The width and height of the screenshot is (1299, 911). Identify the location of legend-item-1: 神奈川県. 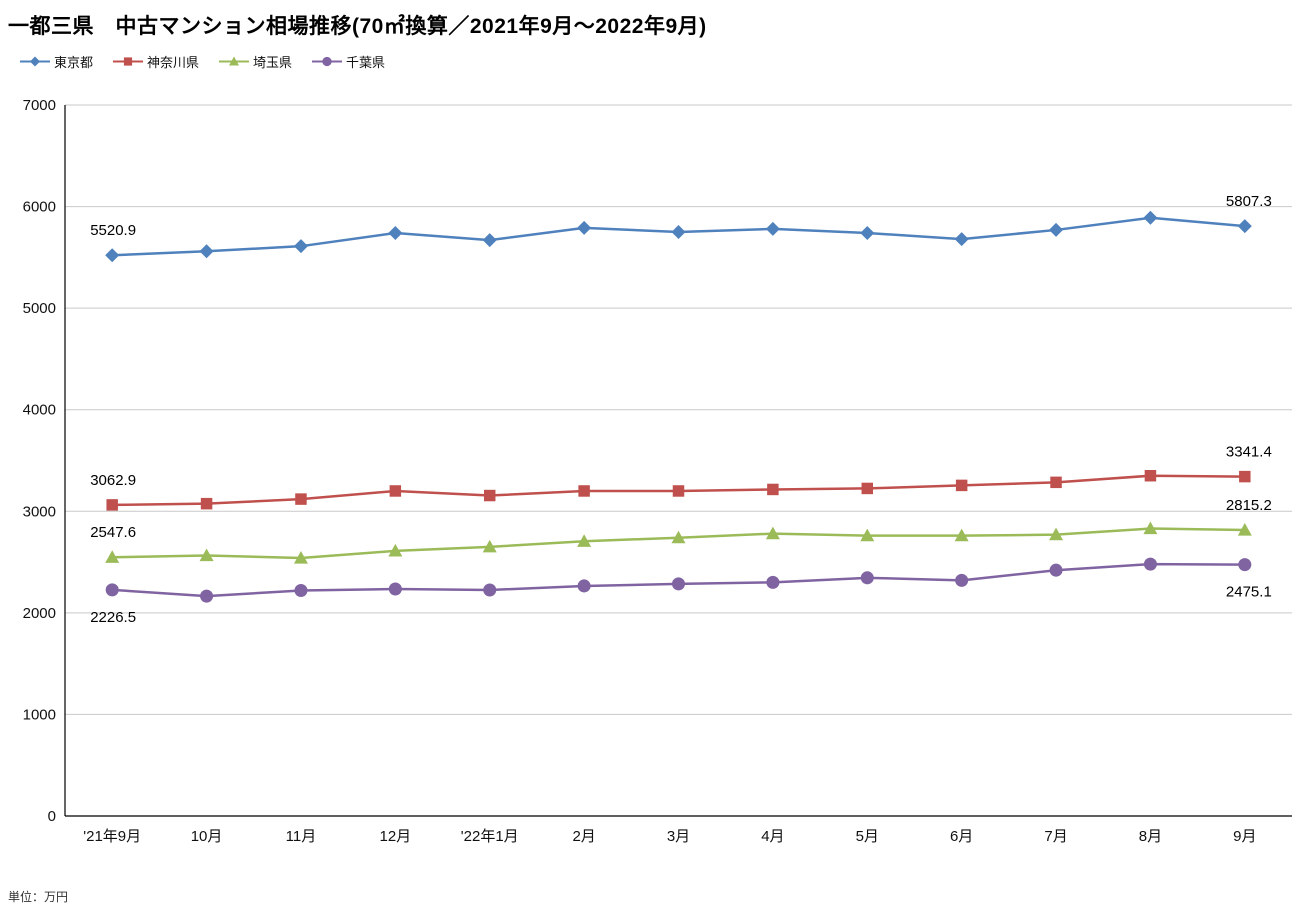
(156, 61).